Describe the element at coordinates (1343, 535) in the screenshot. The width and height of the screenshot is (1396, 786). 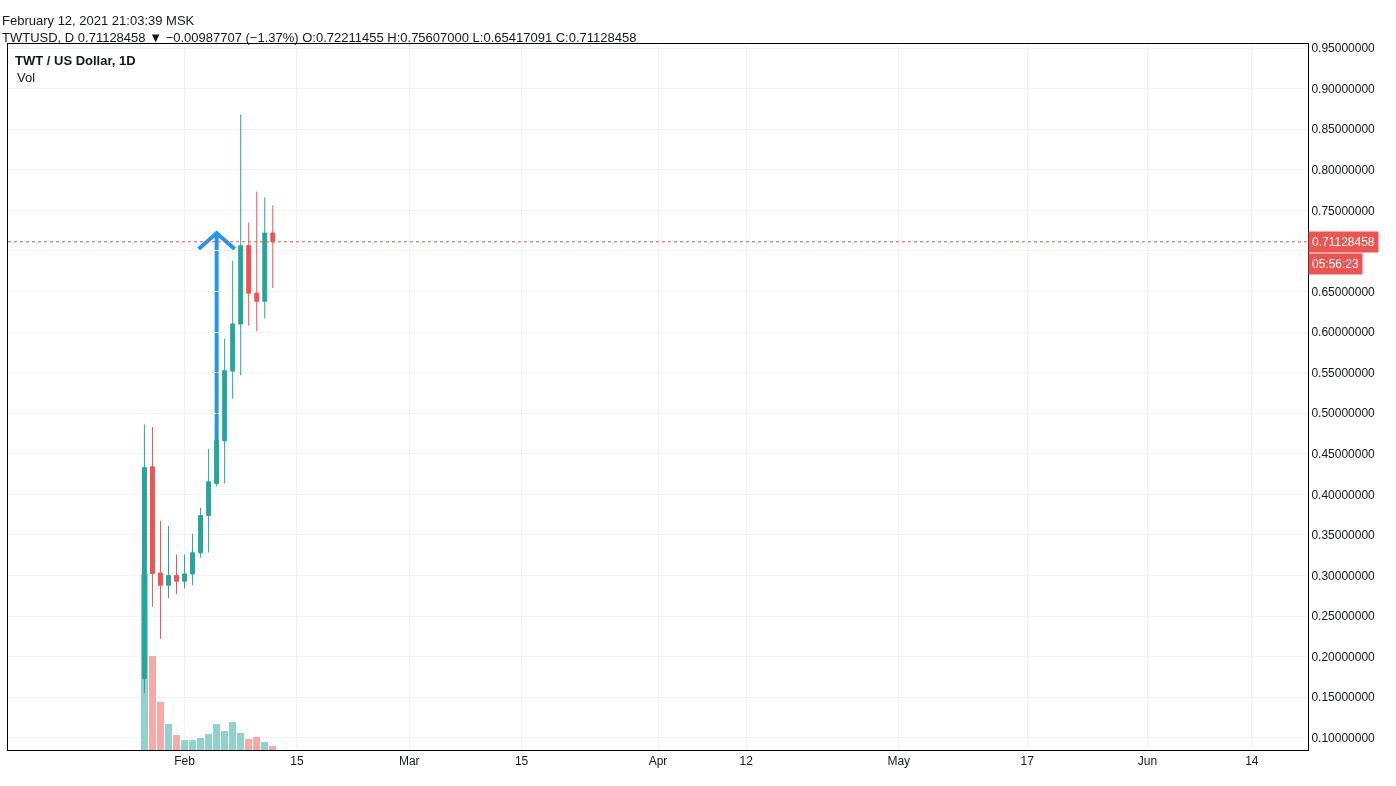
I see `y-tick-label: 0.35000000` at that location.